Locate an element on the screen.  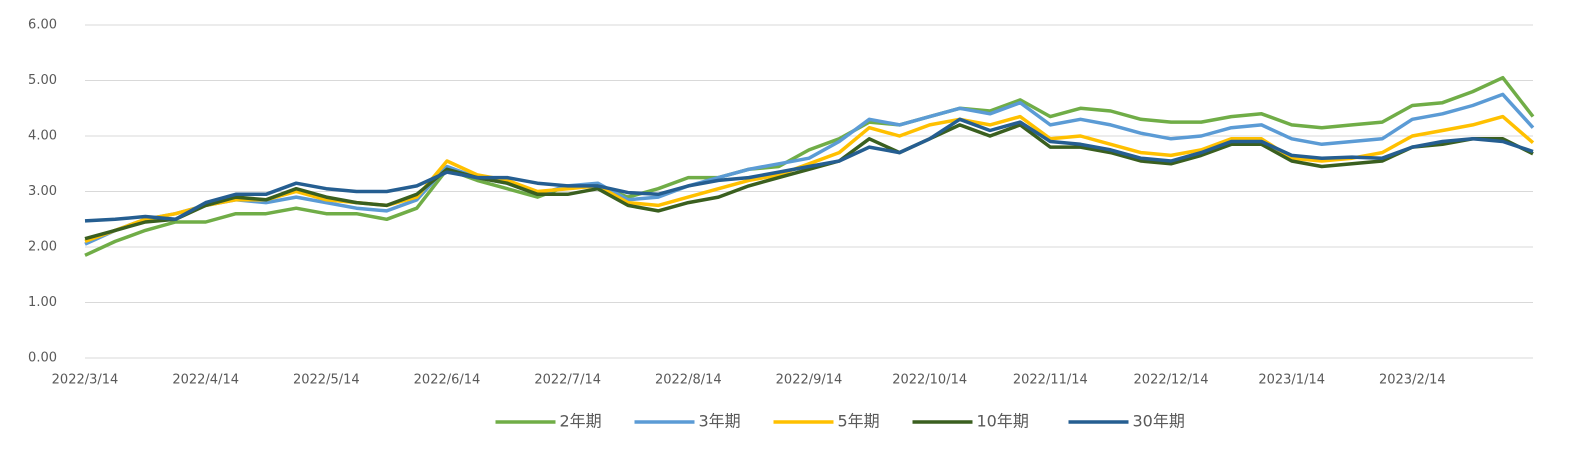
x-tick-label: 2022/3/14 is located at coordinates (85, 380).